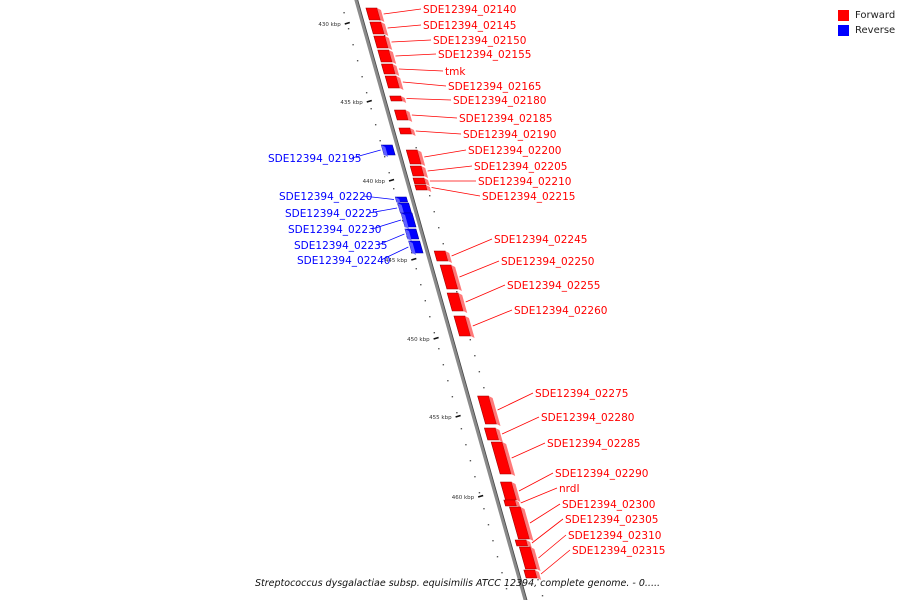  What do you see at coordinates (618, 551) in the screenshot?
I see `gene-label: SDE12394_02315` at bounding box center [618, 551].